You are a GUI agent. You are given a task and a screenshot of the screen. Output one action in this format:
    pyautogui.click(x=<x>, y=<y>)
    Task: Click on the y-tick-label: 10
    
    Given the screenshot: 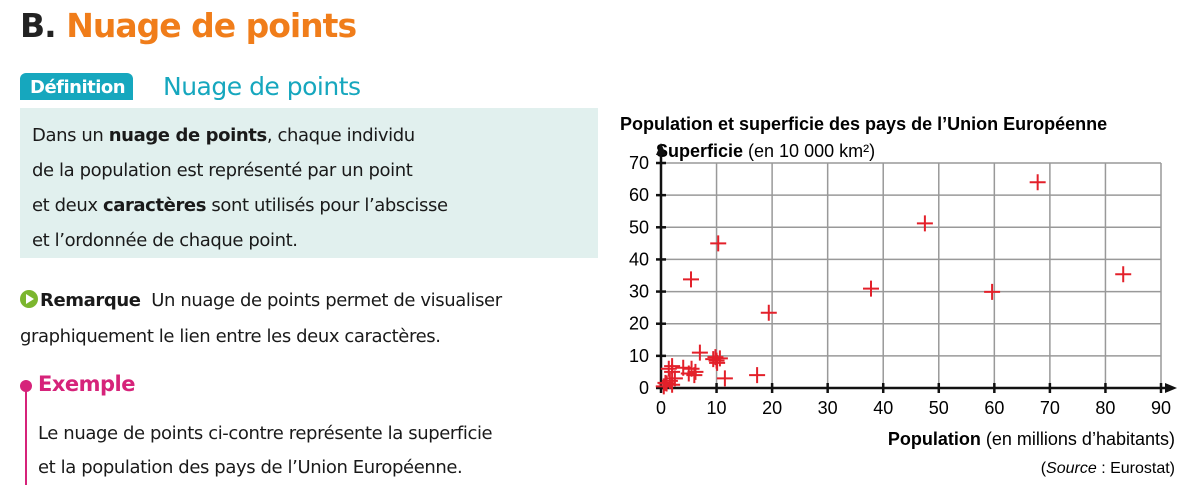 What is the action you would take?
    pyautogui.click(x=639, y=356)
    